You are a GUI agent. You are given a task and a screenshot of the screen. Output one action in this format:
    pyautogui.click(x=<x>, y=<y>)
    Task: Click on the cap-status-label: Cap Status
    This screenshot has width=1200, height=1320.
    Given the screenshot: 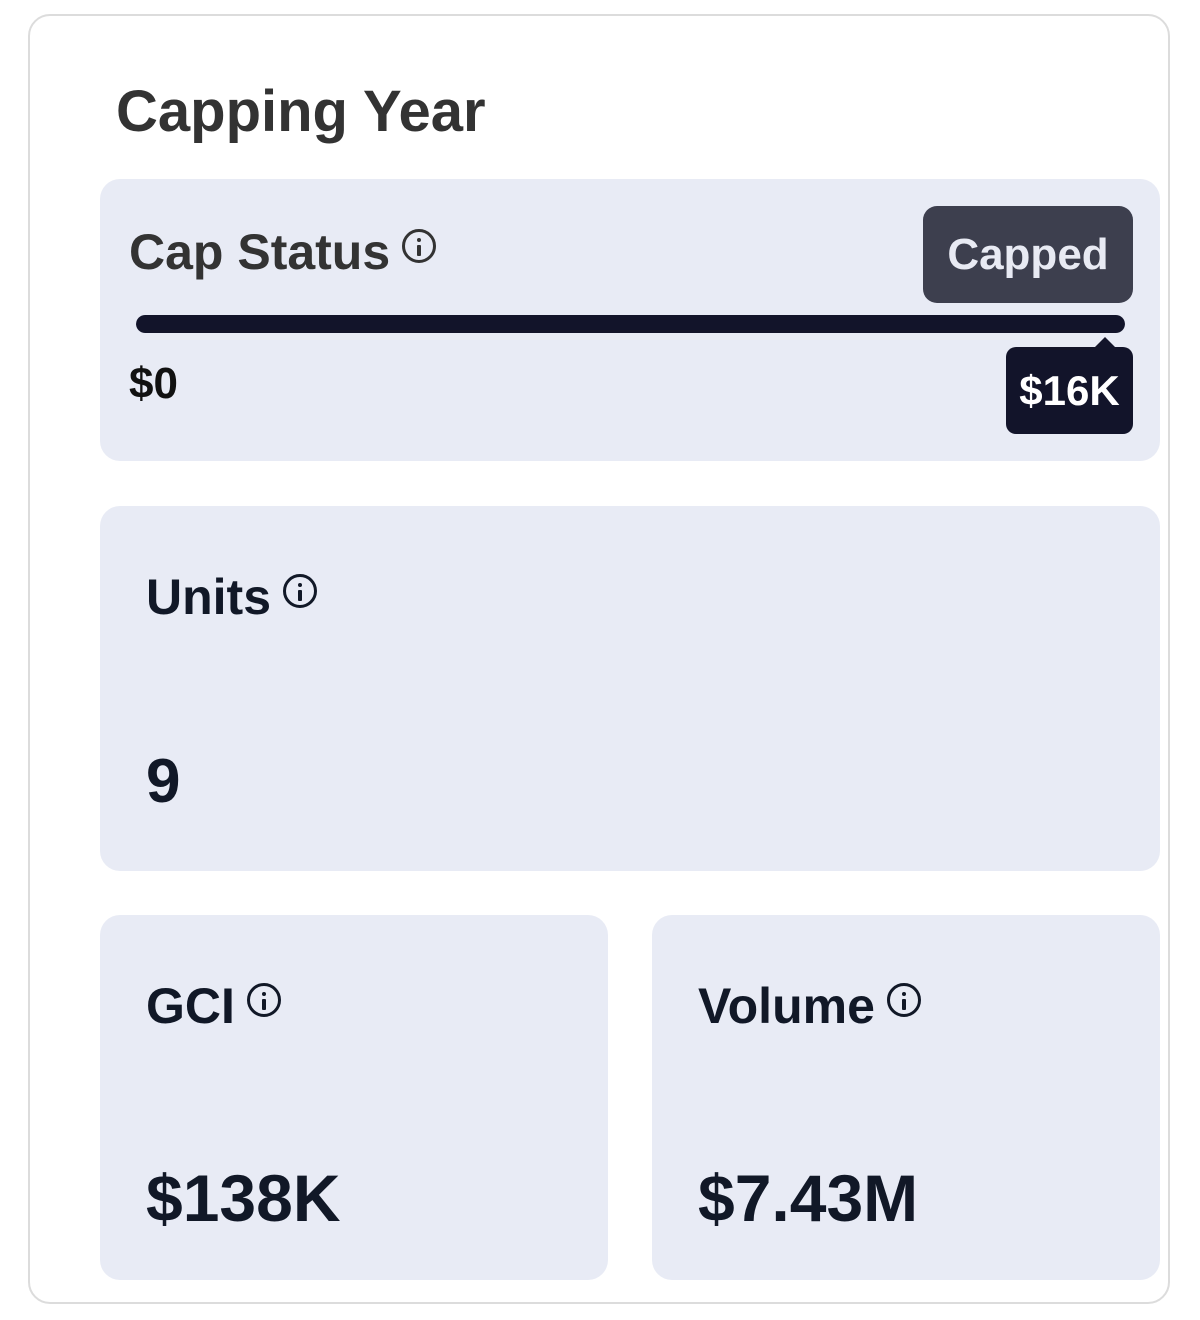 What is the action you would take?
    pyautogui.click(x=260, y=252)
    